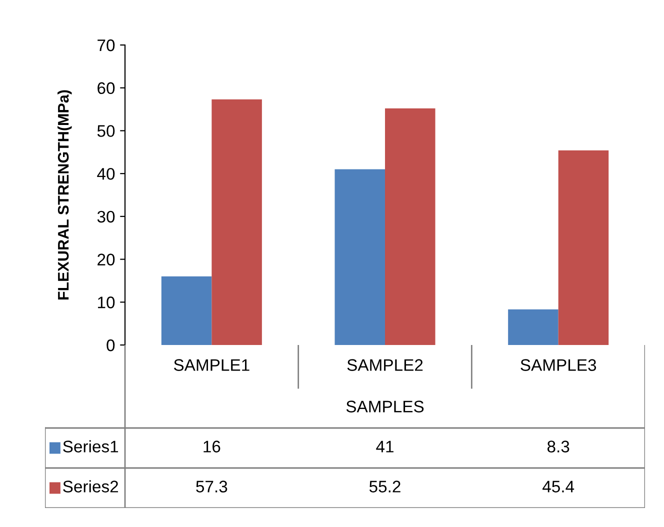  I want to click on x-tick-label: SAMPLE2, so click(385, 365).